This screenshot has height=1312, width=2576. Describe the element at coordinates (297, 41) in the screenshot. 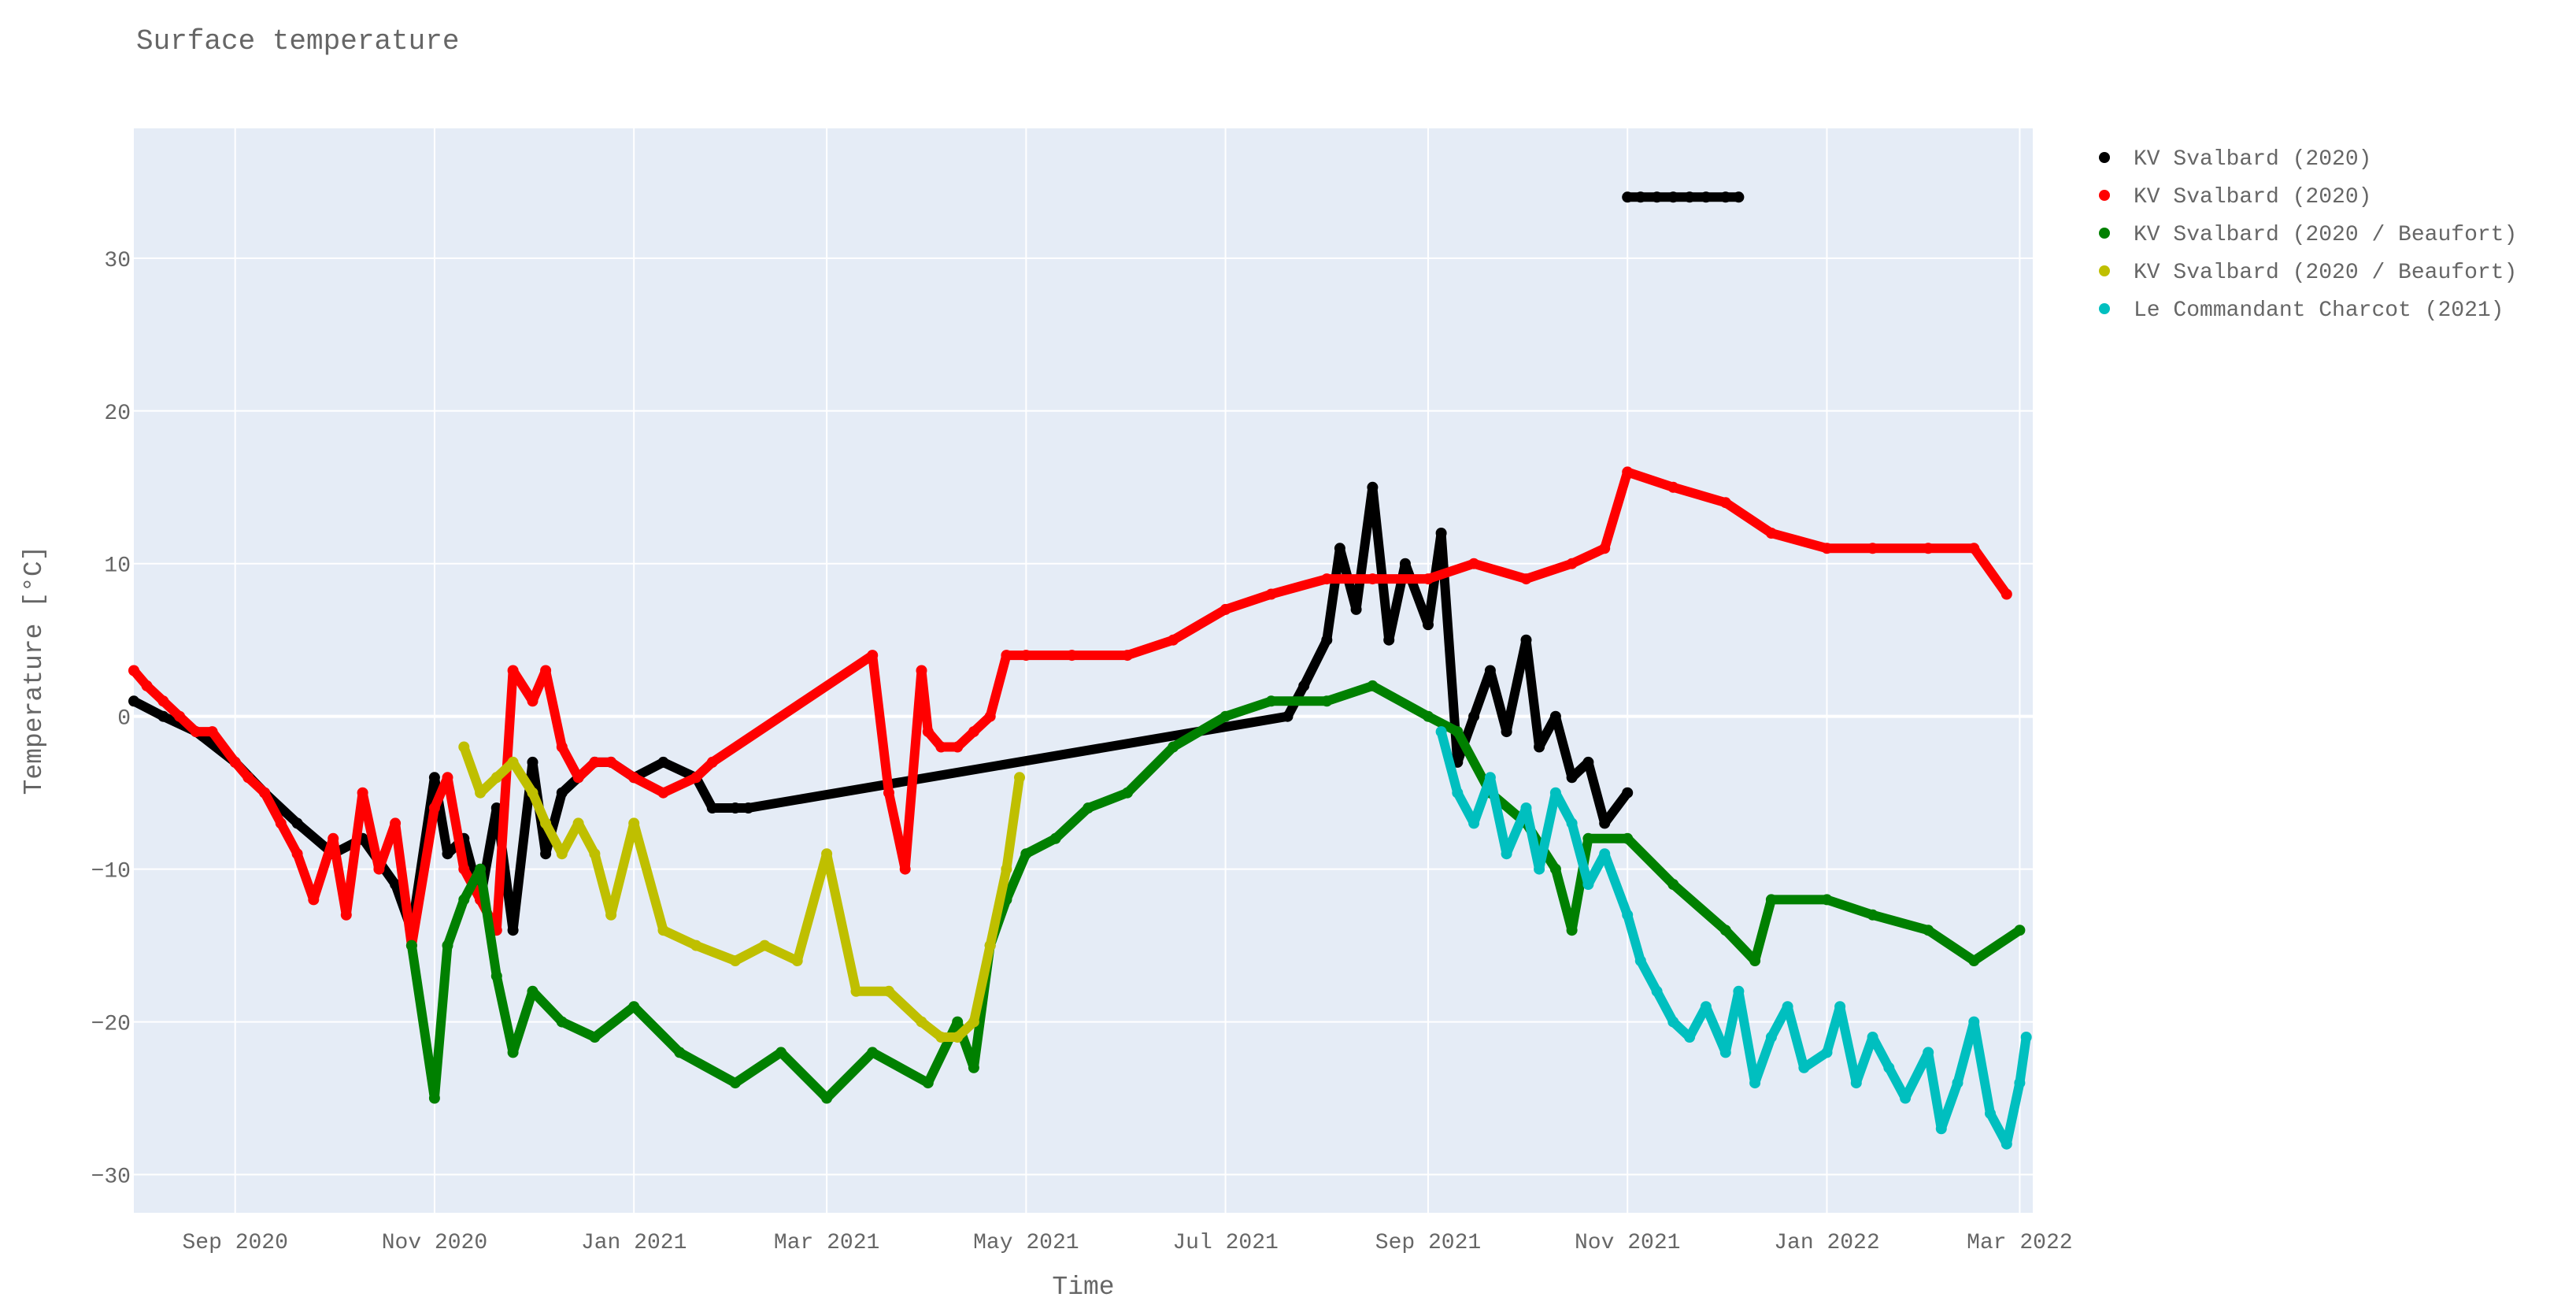

I see `chart-title: Surface temperature` at that location.